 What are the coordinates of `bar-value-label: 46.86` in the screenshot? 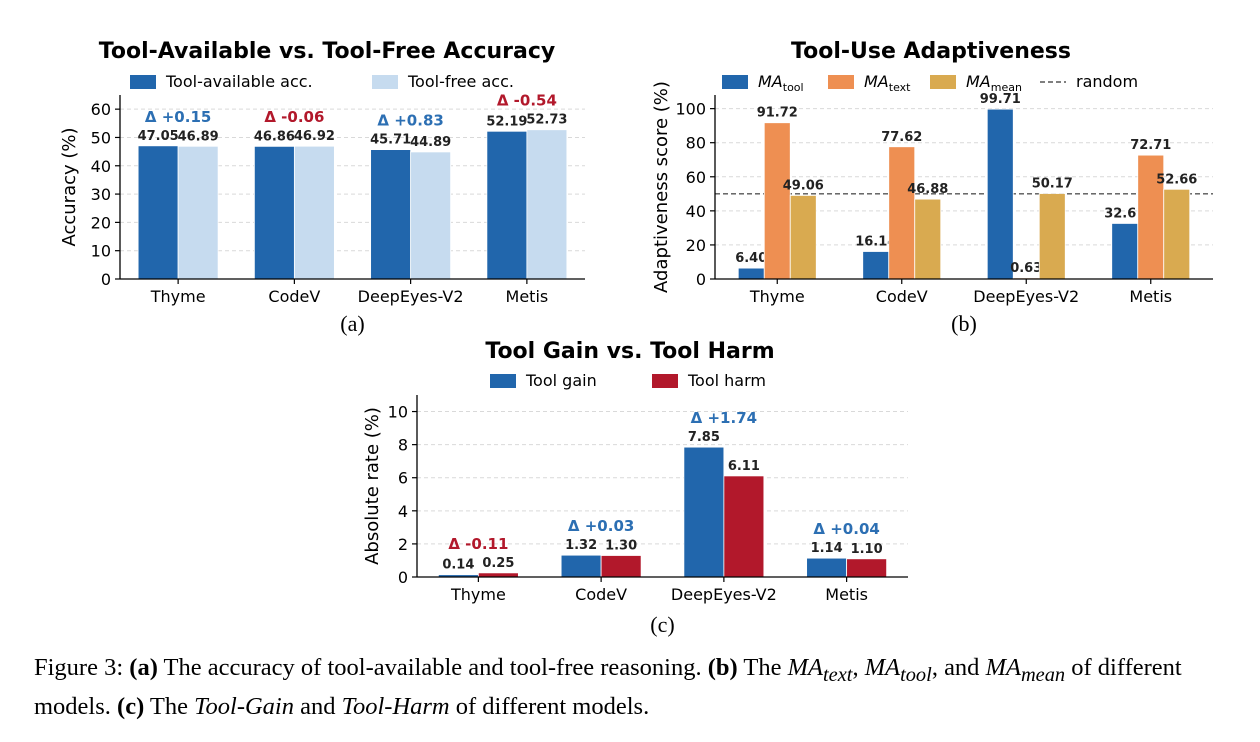 It's located at (274, 136).